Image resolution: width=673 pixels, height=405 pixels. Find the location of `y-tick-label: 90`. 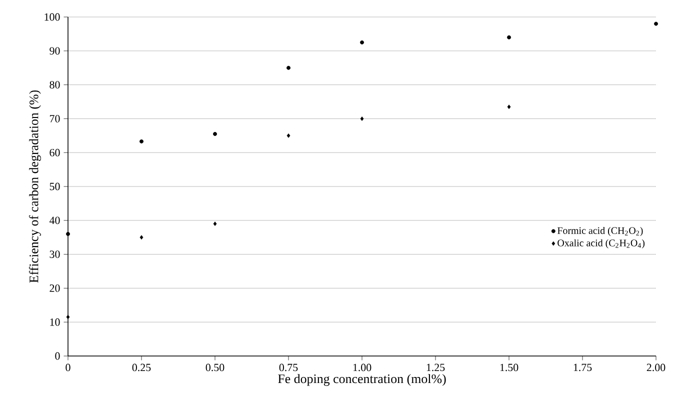

y-tick-label: 90 is located at coordinates (55, 51).